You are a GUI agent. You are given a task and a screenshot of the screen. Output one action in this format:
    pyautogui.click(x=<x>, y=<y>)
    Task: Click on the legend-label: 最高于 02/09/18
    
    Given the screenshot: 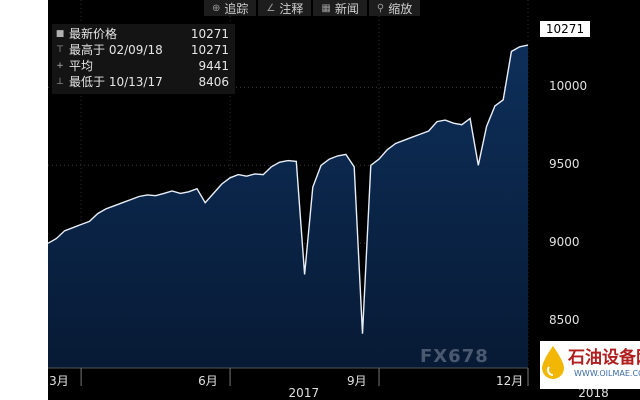 What is the action you would take?
    pyautogui.click(x=116, y=50)
    